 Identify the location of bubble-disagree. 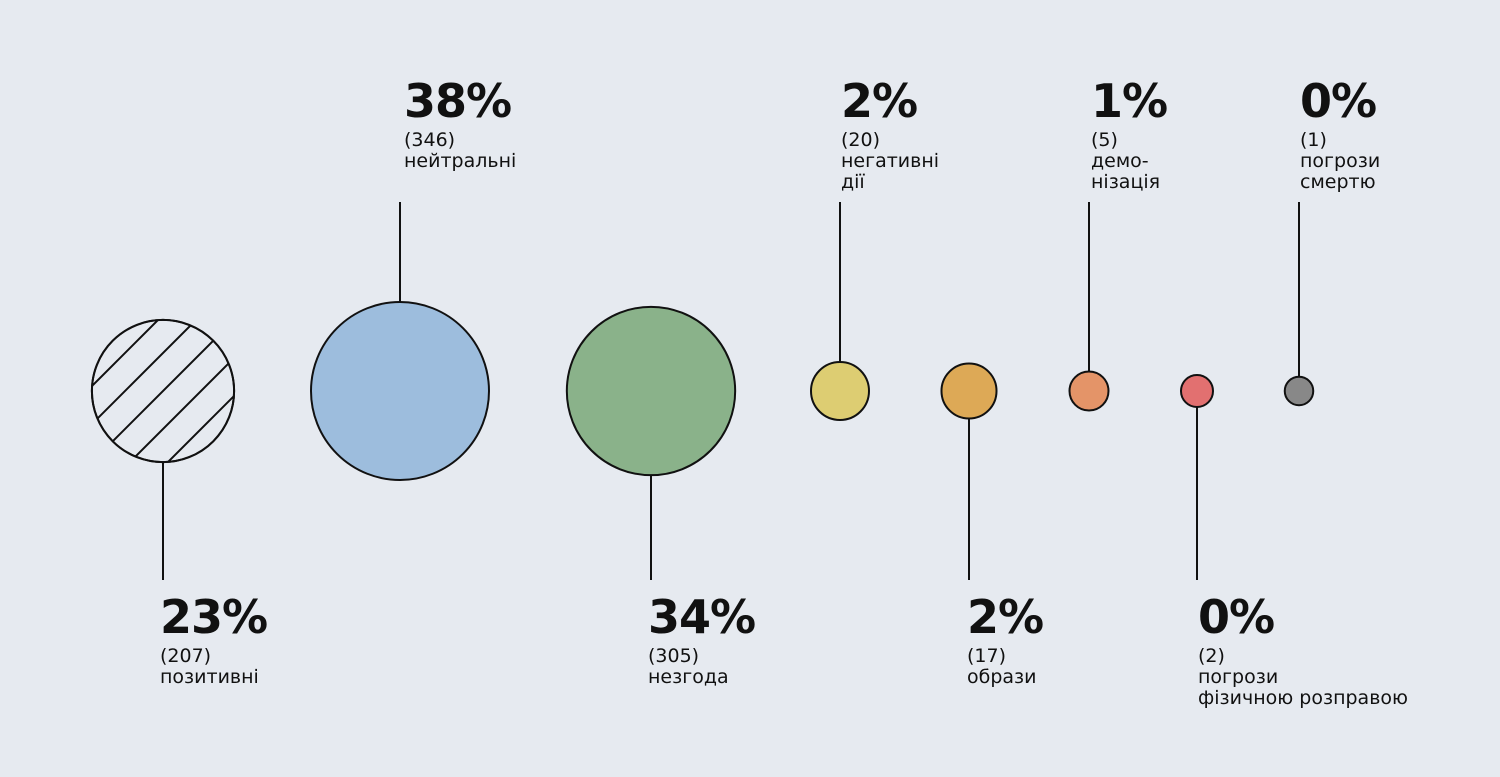
(651, 391).